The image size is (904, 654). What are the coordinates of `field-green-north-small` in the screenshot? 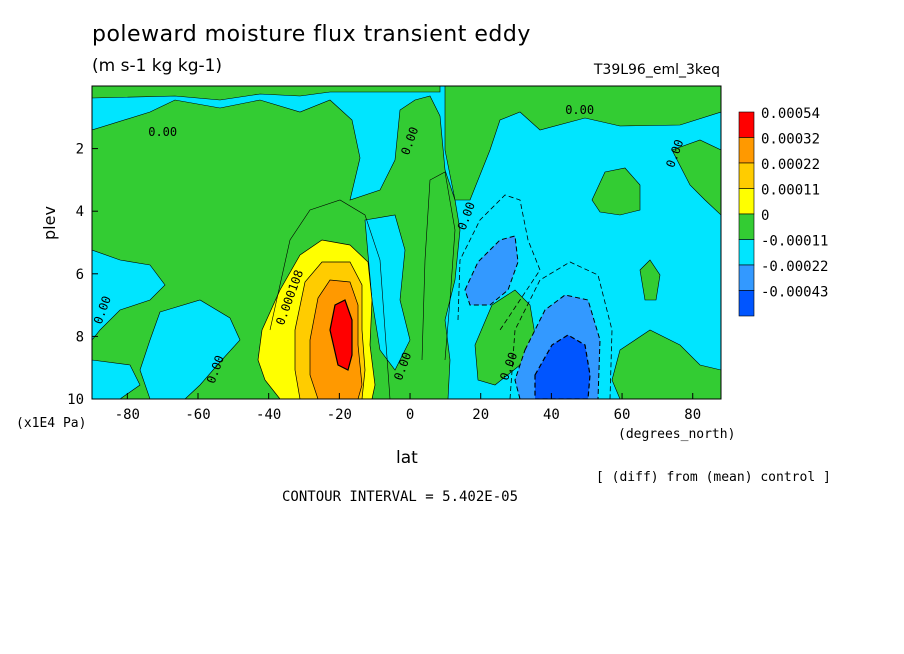 It's located at (650, 280).